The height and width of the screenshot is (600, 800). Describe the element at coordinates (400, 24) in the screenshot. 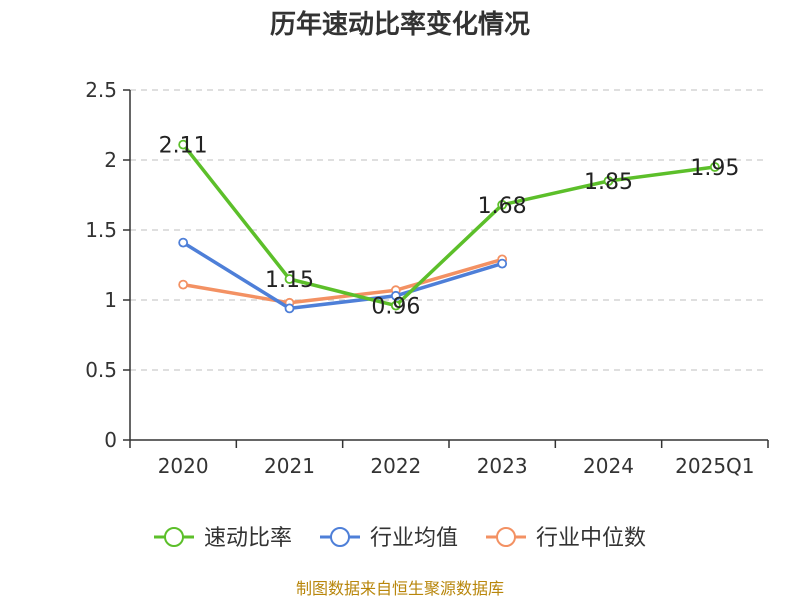

I see `chart-title: 历年速动比率变化情况` at that location.